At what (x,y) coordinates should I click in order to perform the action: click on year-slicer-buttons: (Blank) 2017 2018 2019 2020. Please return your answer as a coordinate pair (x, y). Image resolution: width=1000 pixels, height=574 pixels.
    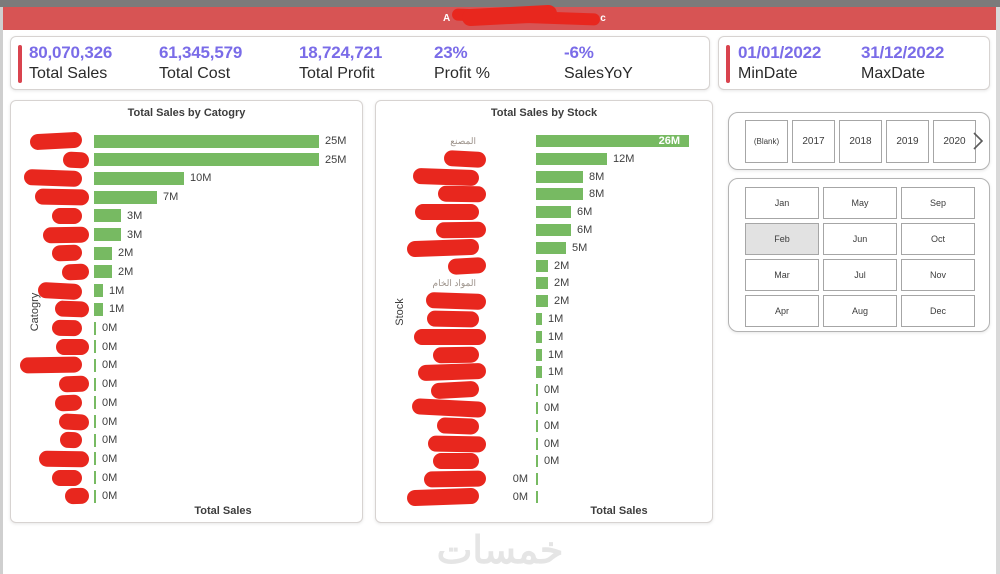
    Looking at the image, I should click on (860, 141).